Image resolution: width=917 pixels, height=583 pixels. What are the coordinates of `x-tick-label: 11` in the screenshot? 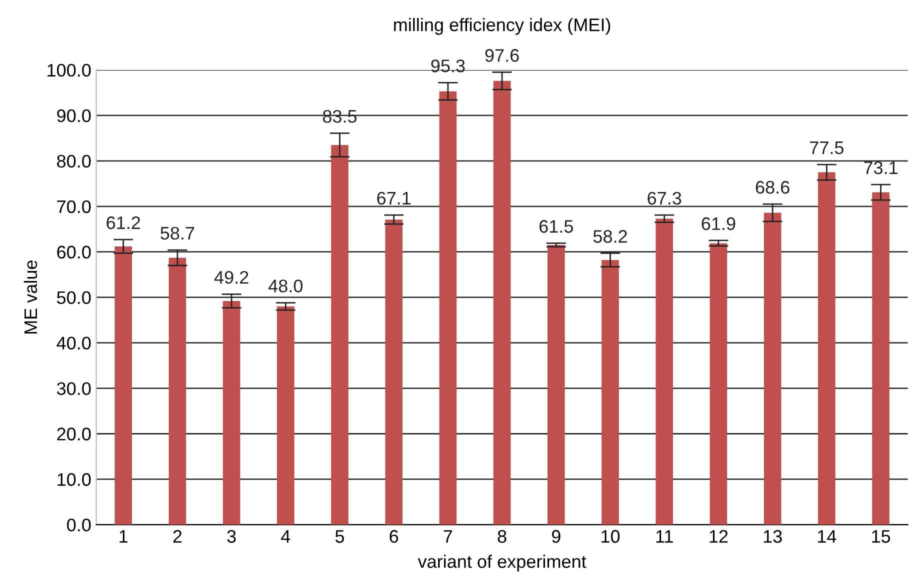 It's located at (664, 536).